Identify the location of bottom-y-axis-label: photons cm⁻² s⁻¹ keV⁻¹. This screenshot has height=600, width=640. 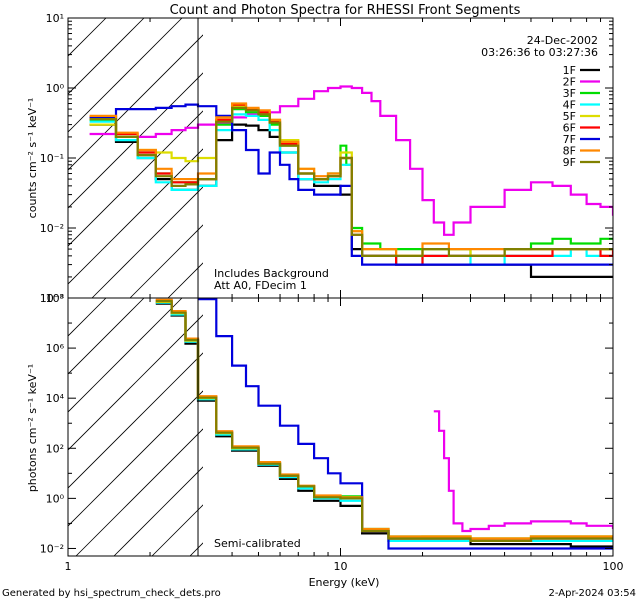
(32, 428).